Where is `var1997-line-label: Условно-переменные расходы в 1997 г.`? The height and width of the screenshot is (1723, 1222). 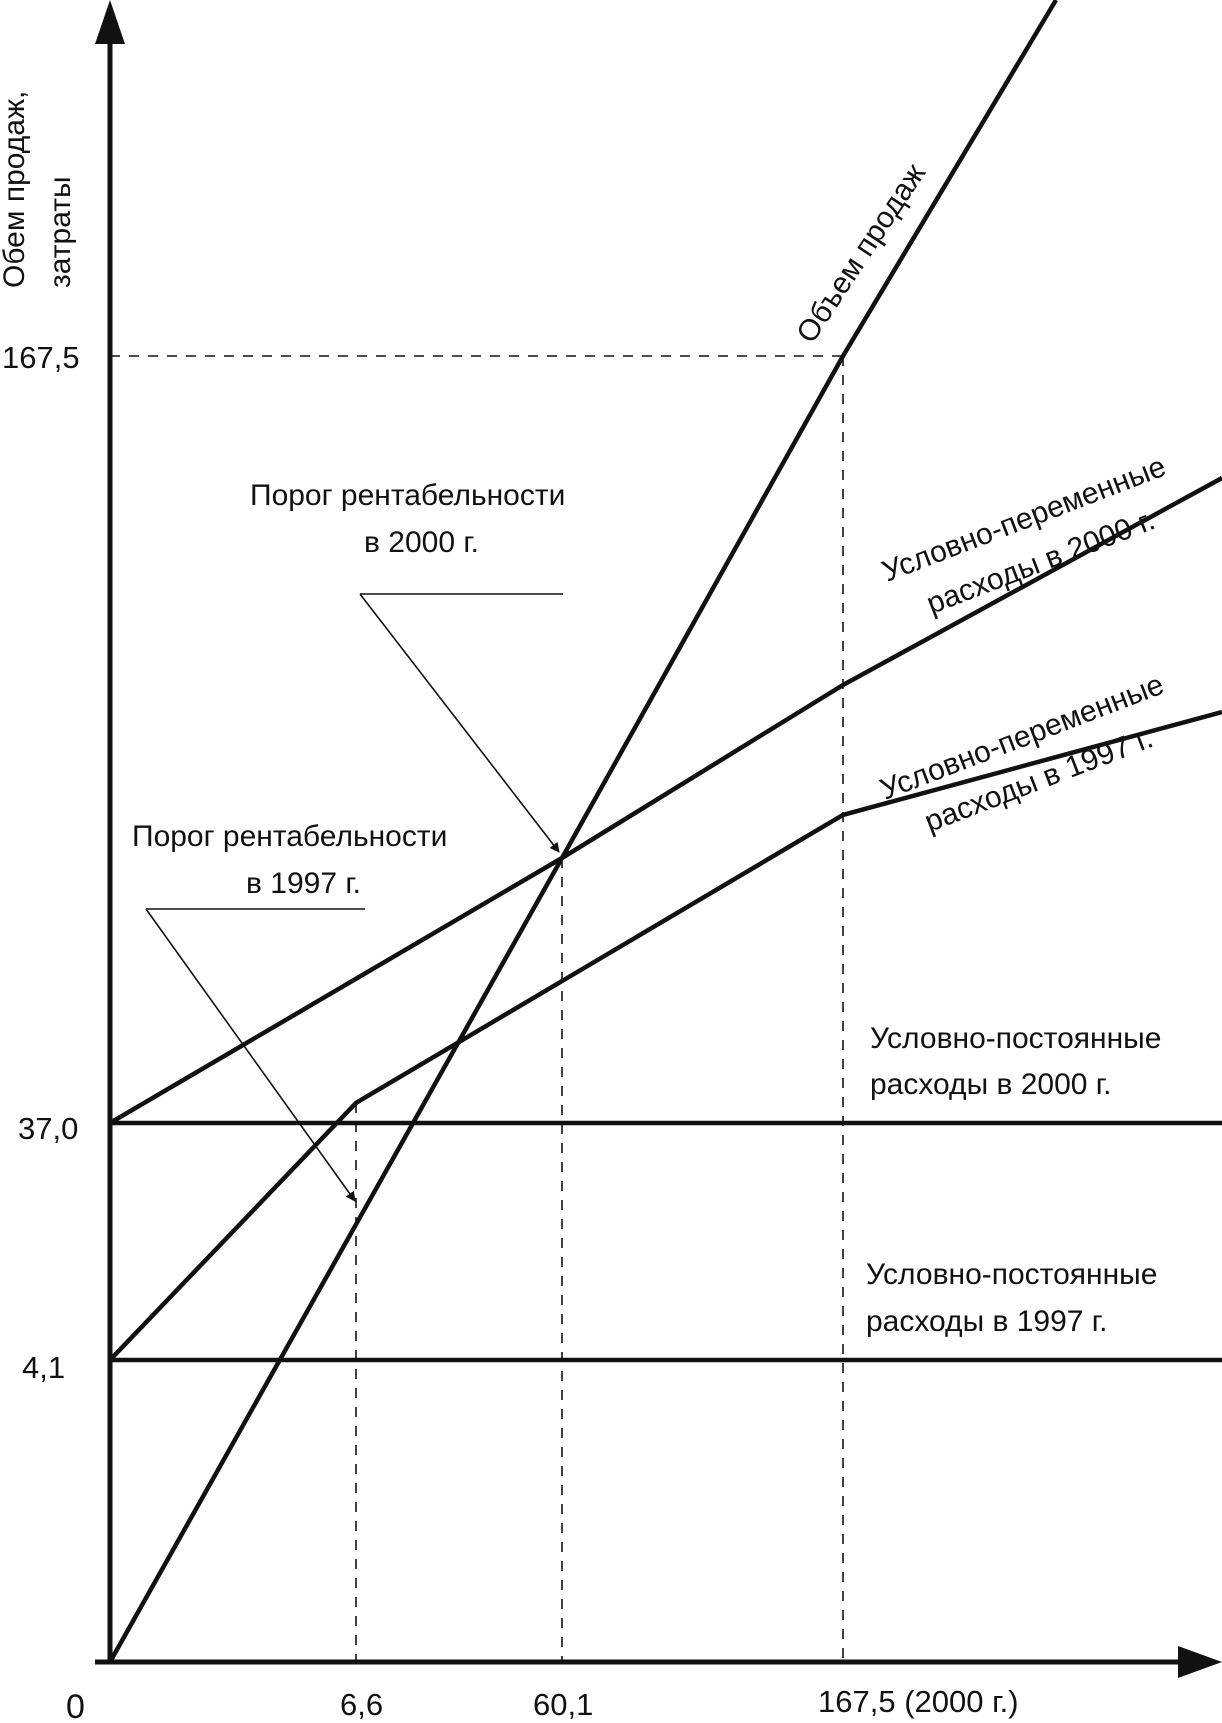 var1997-line-label: Условно-переменные расходы в 1997 г. is located at coordinates (1022, 753).